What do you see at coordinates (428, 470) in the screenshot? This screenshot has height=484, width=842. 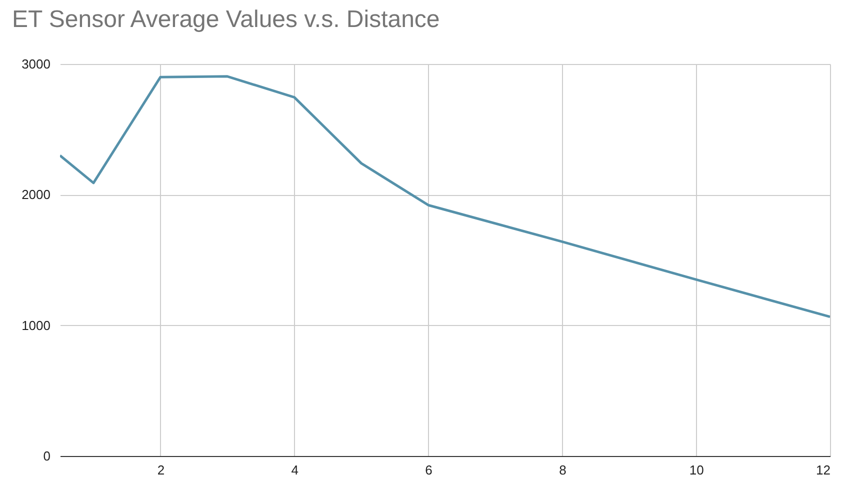 I see `x-tick-label: 6` at bounding box center [428, 470].